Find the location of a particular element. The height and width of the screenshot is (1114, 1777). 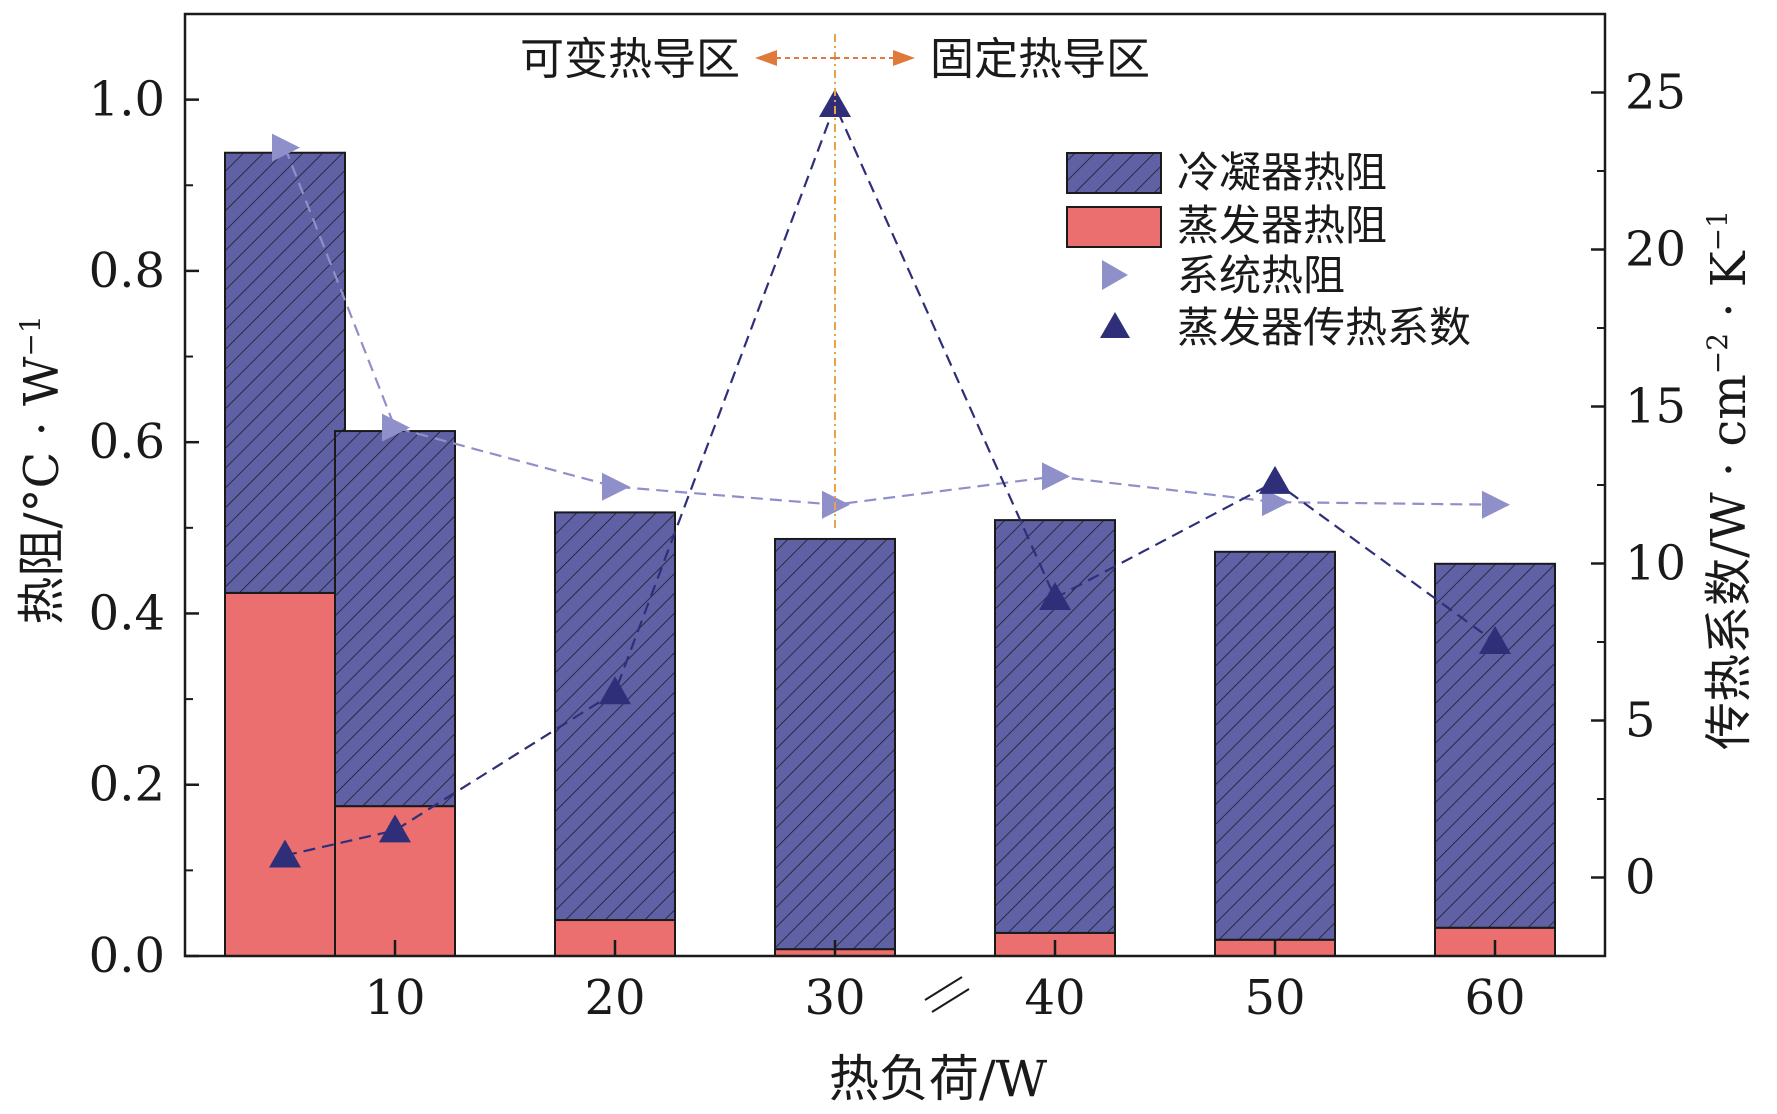

y-tick-label: 0.4 is located at coordinates (127, 613).